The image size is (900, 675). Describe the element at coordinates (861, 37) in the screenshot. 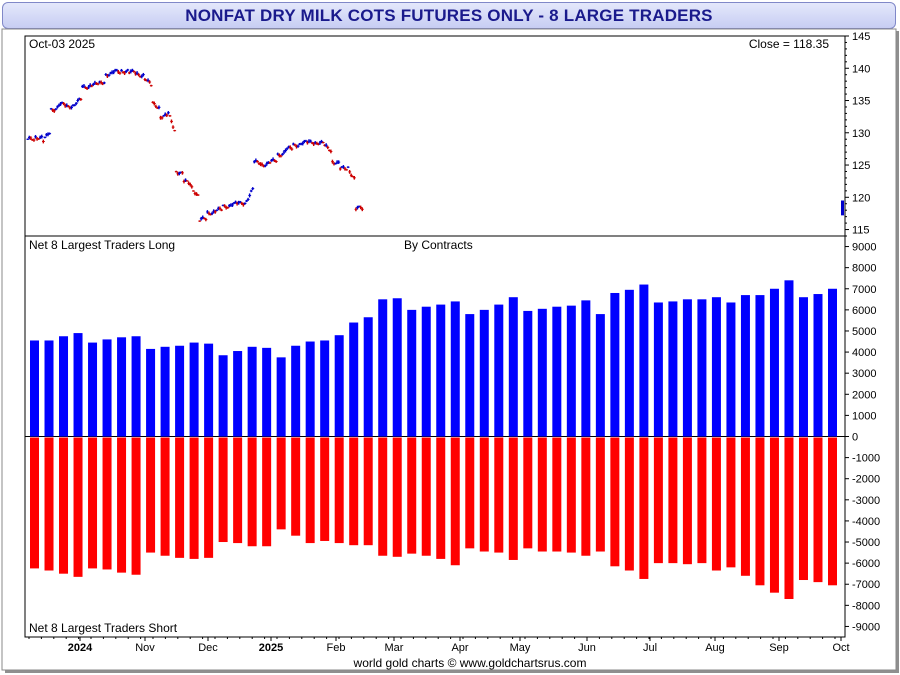

I see `price-tick-label: 145` at that location.